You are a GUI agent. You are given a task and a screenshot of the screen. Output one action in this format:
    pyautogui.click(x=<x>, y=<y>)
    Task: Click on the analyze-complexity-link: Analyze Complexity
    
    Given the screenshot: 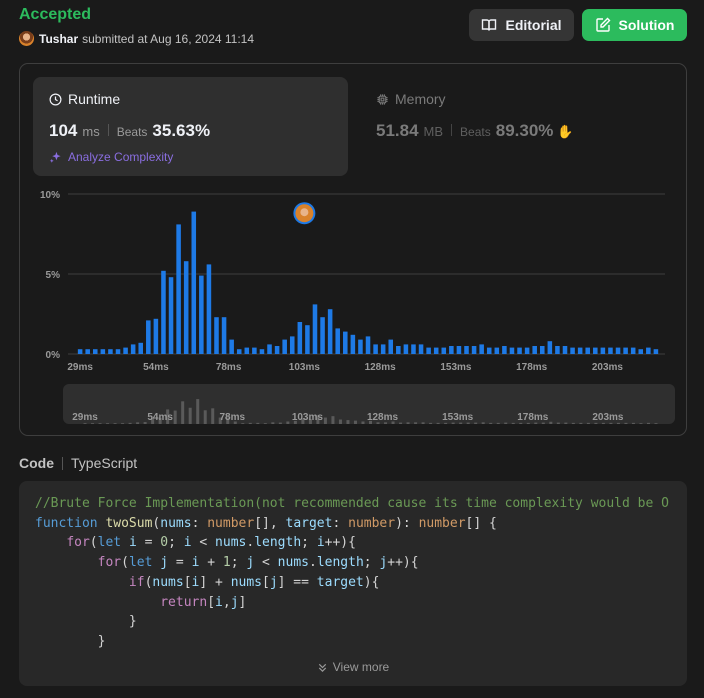 What is the action you would take?
    pyautogui.click(x=111, y=157)
    